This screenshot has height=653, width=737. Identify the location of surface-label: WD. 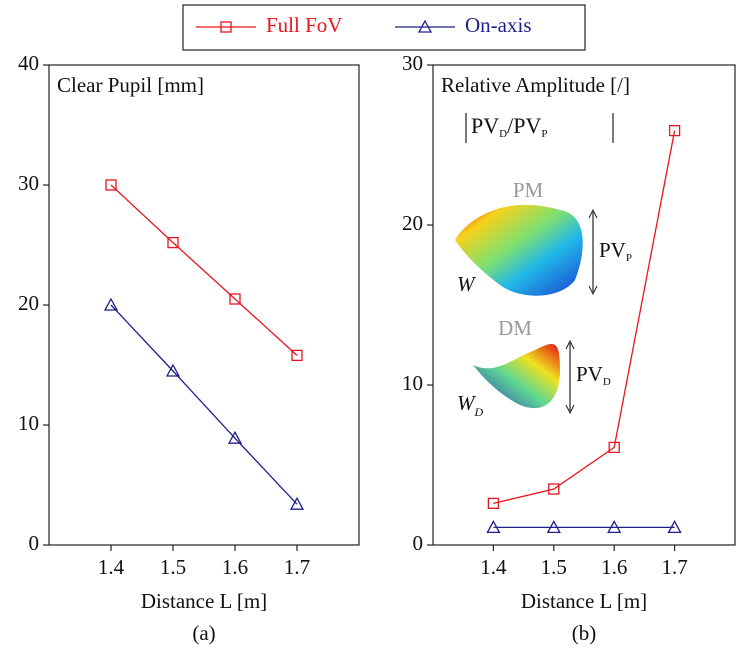
(470, 405).